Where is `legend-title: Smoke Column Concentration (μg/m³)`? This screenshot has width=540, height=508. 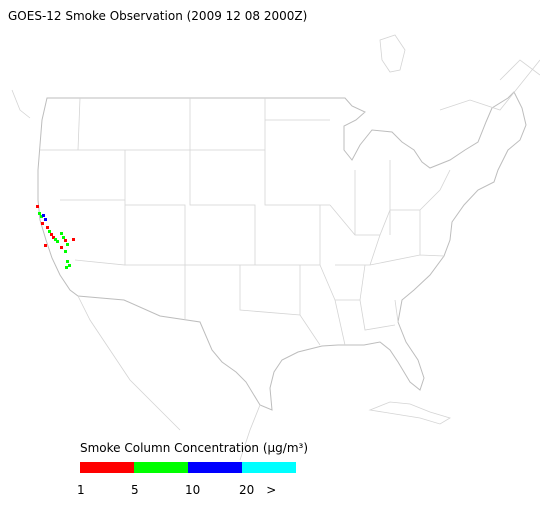
legend-title: Smoke Column Concentration (μg/m³) is located at coordinates (194, 448).